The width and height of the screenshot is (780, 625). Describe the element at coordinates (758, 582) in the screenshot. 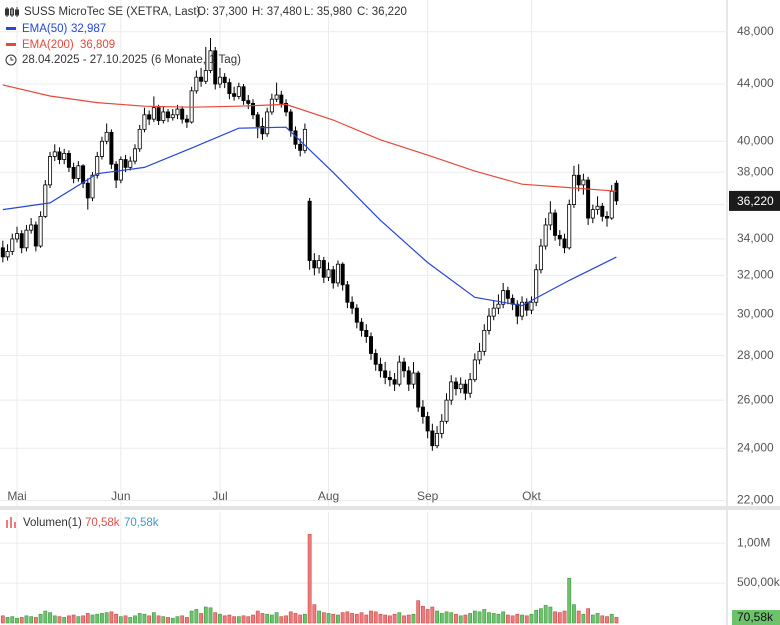

I see `y-tick-label: 500,00k` at that location.